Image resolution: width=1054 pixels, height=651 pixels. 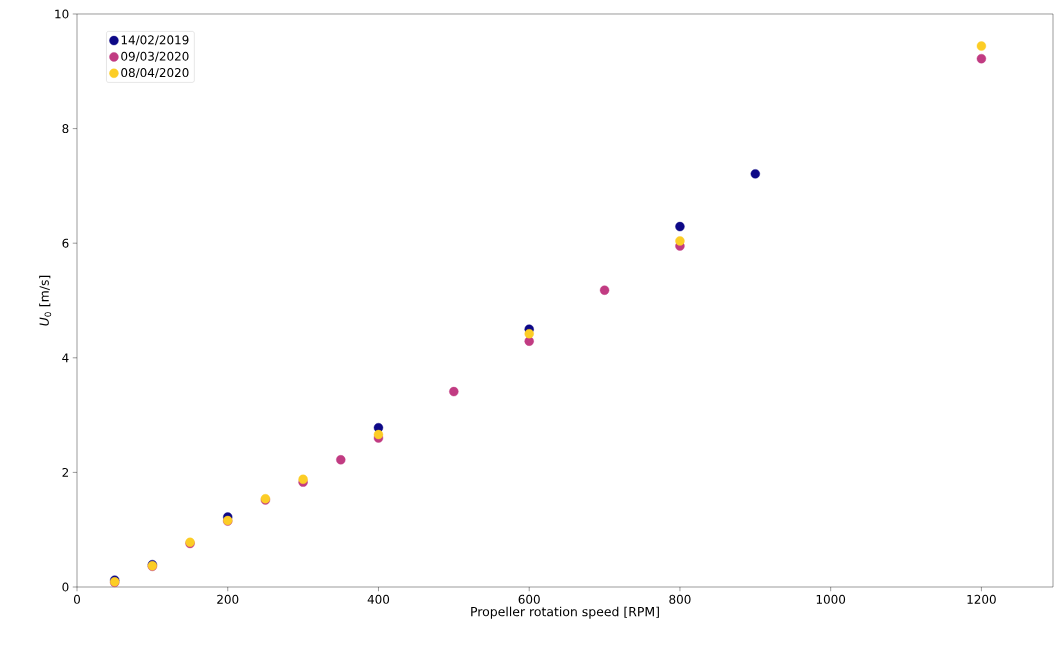 What do you see at coordinates (77, 599) in the screenshot?
I see `x-tick-label: 0` at bounding box center [77, 599].